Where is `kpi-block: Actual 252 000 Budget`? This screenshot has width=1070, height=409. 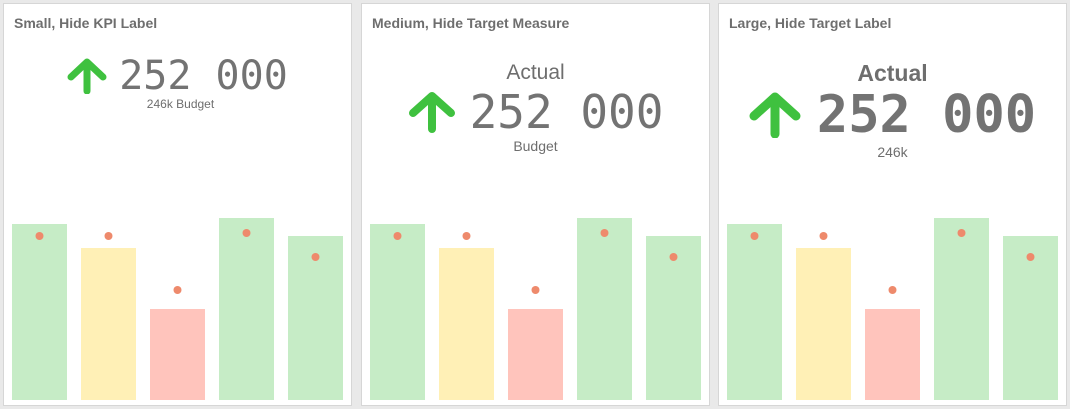
kpi-block: Actual 252 000 Budget is located at coordinates (535, 107).